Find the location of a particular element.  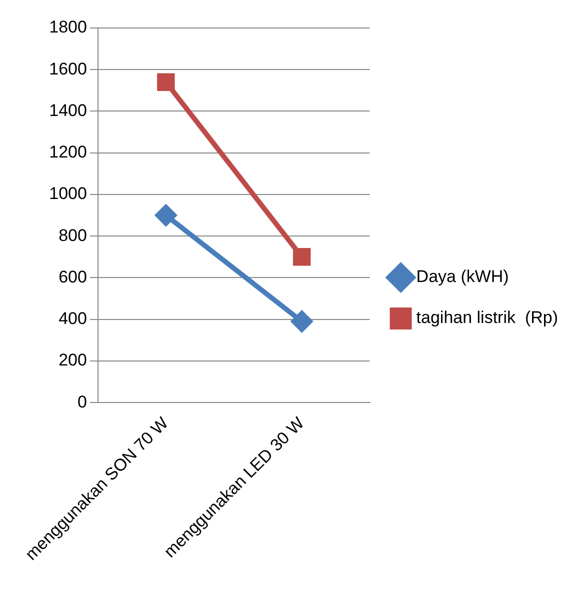

y-tick-label: 200 is located at coordinates (72, 360).